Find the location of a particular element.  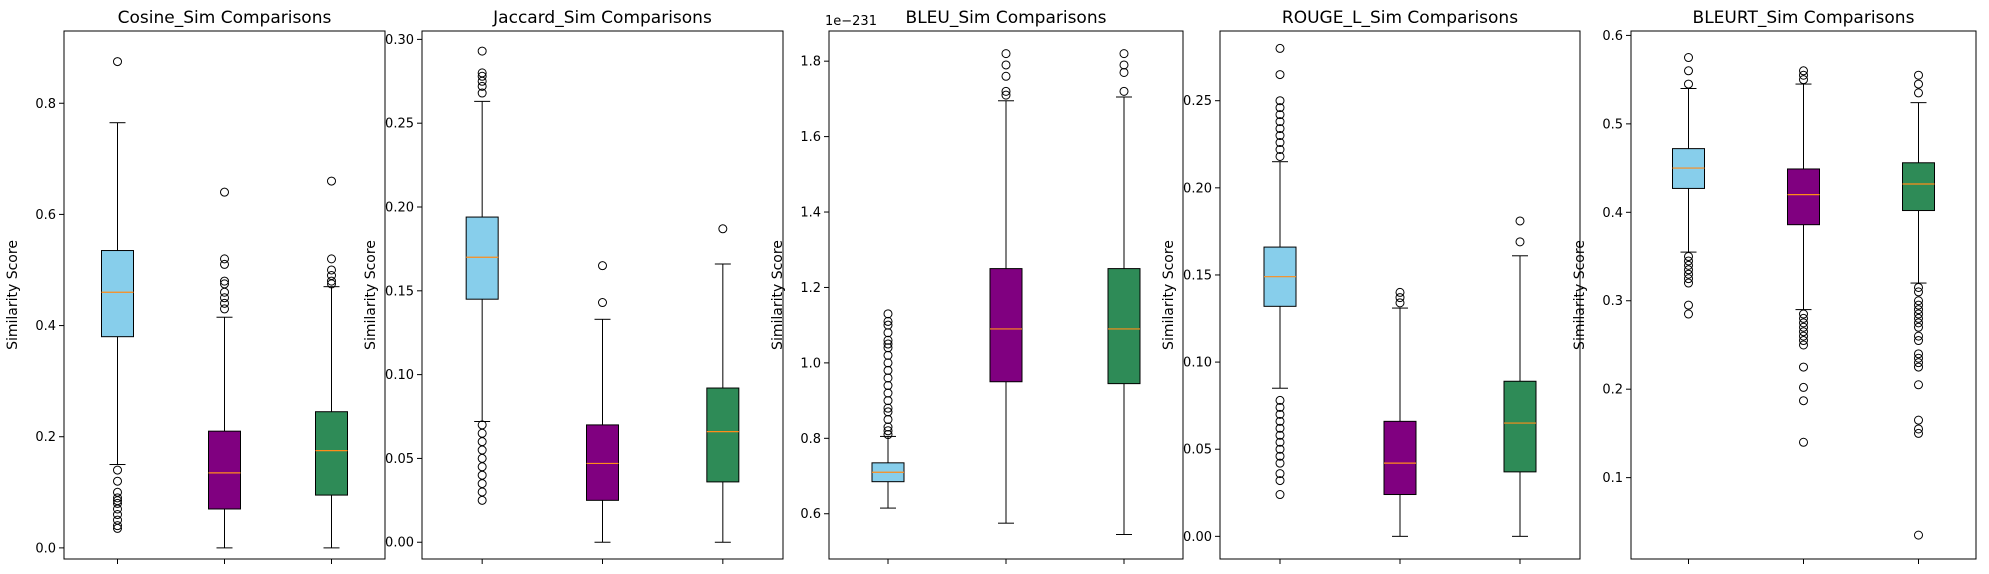

y-tick-label: 0.0 is located at coordinates (45, 548).